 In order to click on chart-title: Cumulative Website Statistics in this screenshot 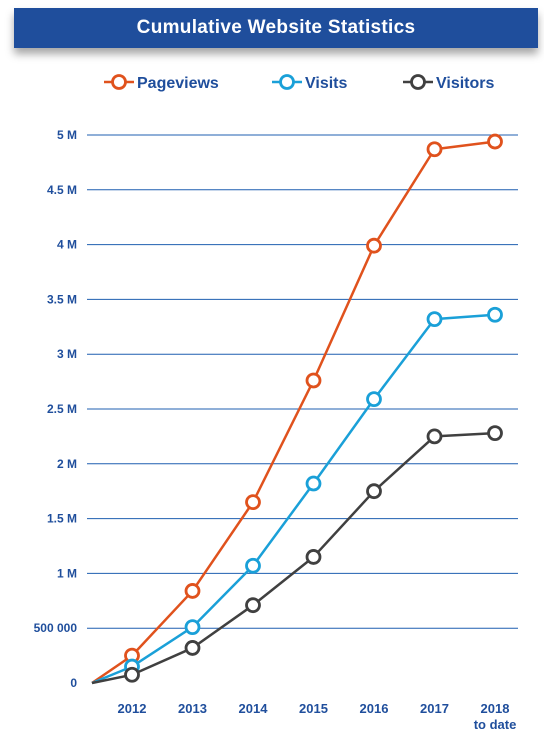, I will do `click(276, 28)`.